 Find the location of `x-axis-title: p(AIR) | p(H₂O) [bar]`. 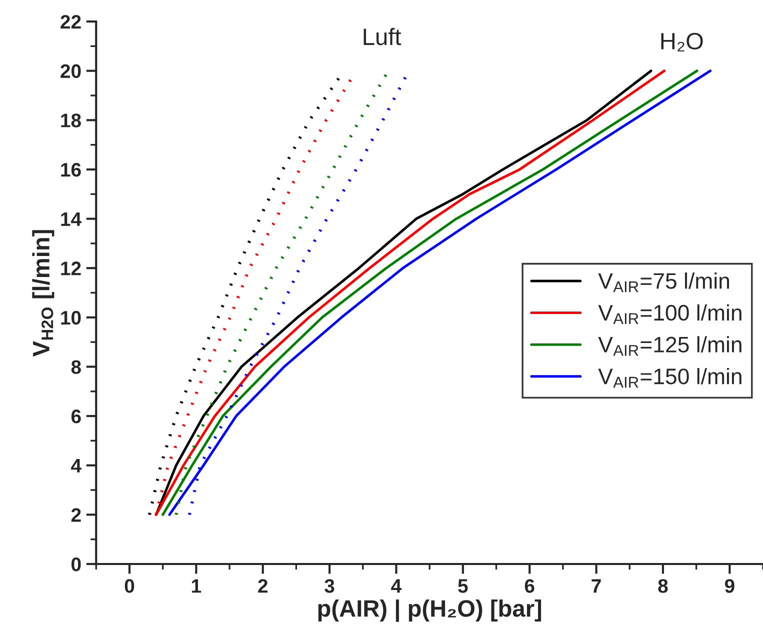

x-axis-title: p(AIR) | p(H₂O) [bar] is located at coordinates (430, 610).